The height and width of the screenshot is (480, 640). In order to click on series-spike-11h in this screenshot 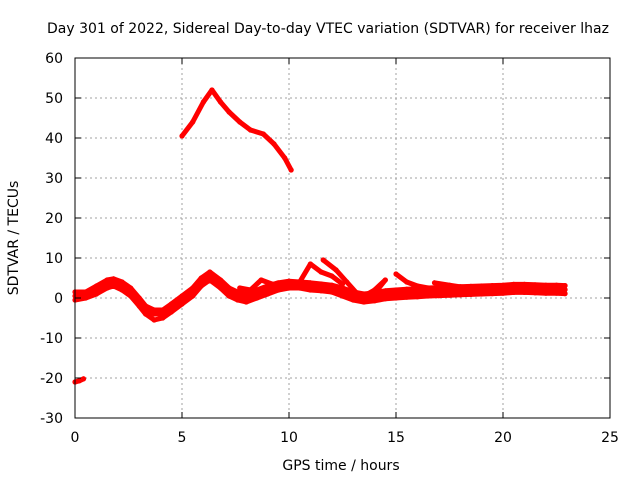, I will do `click(321, 274)`.